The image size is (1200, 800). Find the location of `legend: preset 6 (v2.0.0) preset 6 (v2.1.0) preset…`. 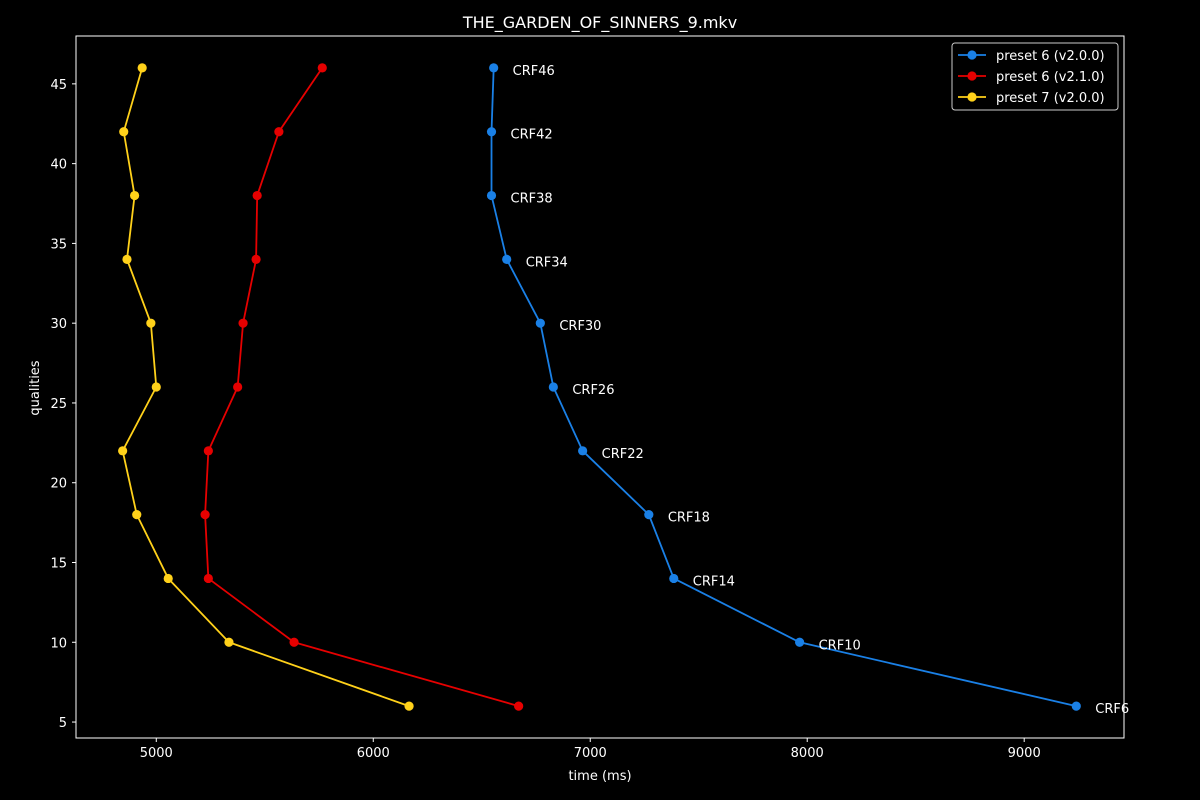

legend: preset 6 (v2.0.0) preset 6 (v2.1.0) preset… is located at coordinates (1035, 76).